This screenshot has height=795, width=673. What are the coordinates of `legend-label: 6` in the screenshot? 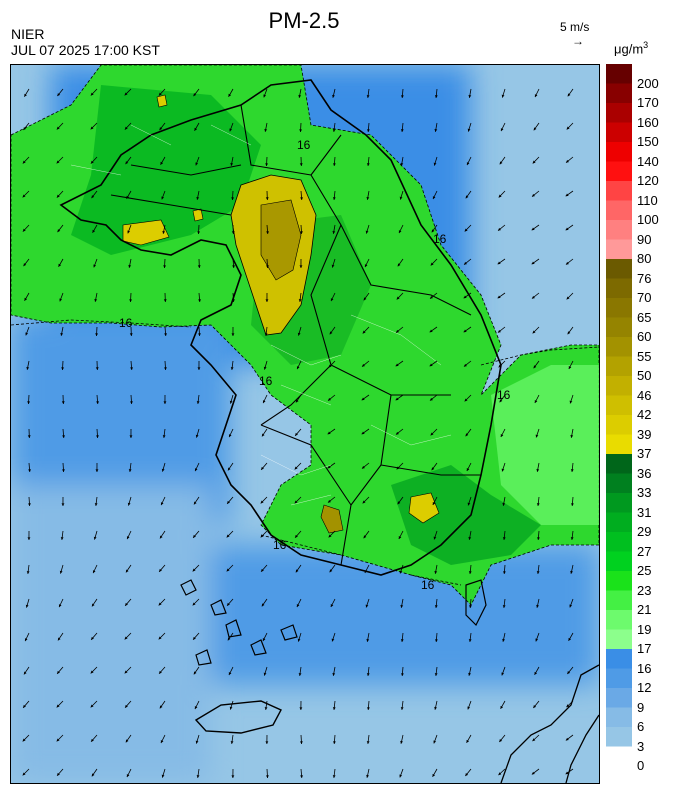 It's located at (641, 726).